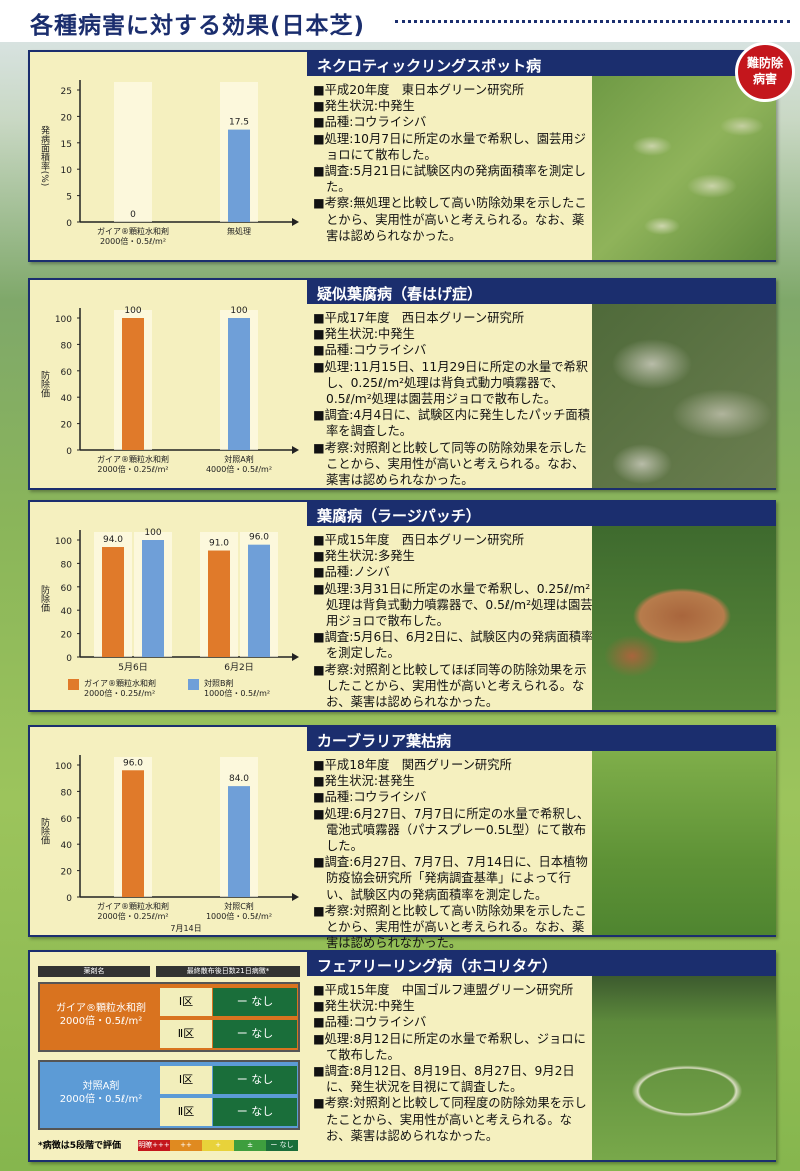 This screenshot has width=800, height=1171. I want to click on column-header: 最終散布後日数21日病徴*, so click(228, 971).